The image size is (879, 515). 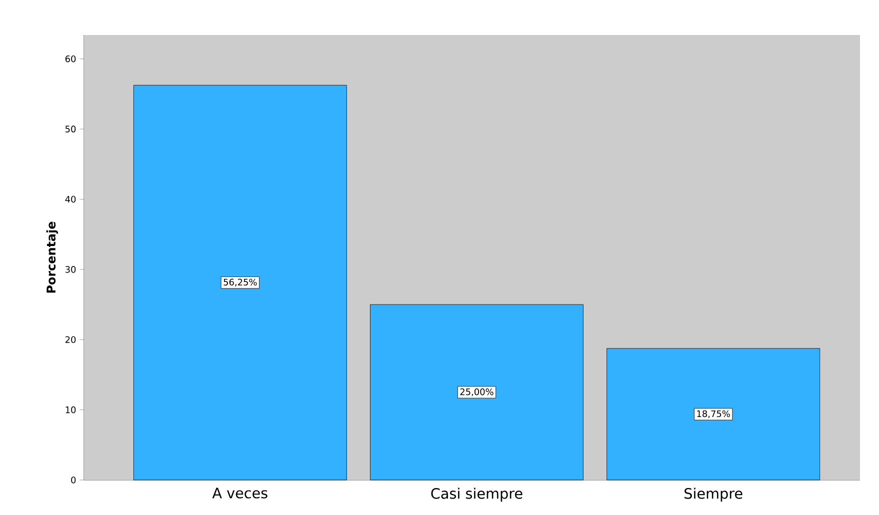 What do you see at coordinates (70, 340) in the screenshot?
I see `y-tick-label: 20` at bounding box center [70, 340].